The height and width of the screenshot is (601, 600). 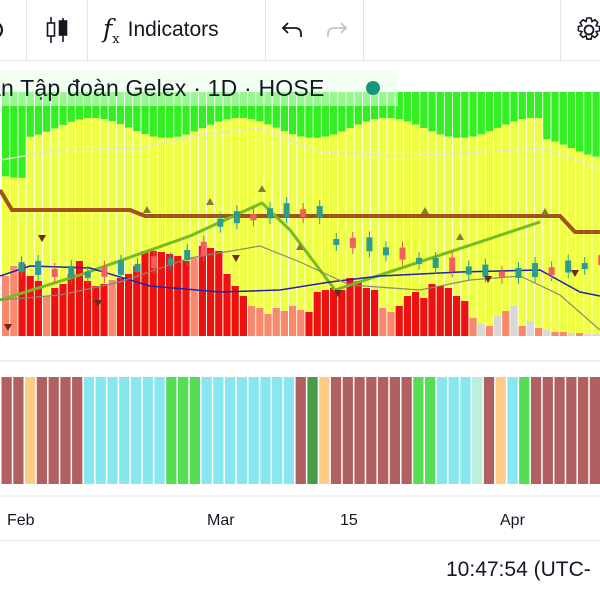 I want to click on undo-icon, so click(x=292, y=30).